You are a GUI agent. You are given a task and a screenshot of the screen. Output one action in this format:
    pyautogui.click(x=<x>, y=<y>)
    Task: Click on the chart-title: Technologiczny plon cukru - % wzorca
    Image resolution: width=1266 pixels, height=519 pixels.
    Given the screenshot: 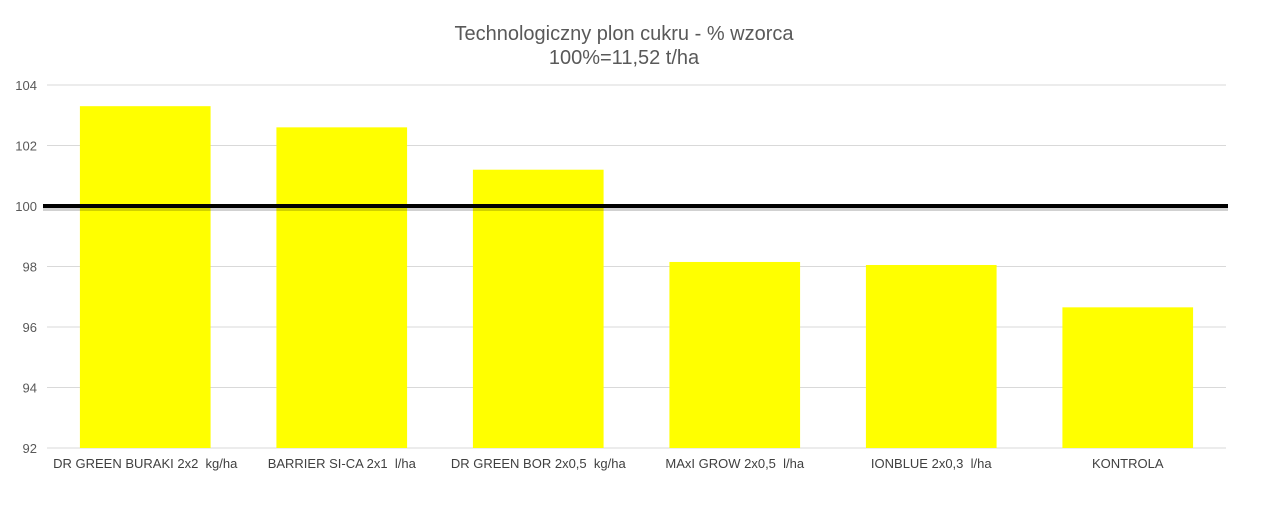 What is the action you would take?
    pyautogui.click(x=624, y=34)
    